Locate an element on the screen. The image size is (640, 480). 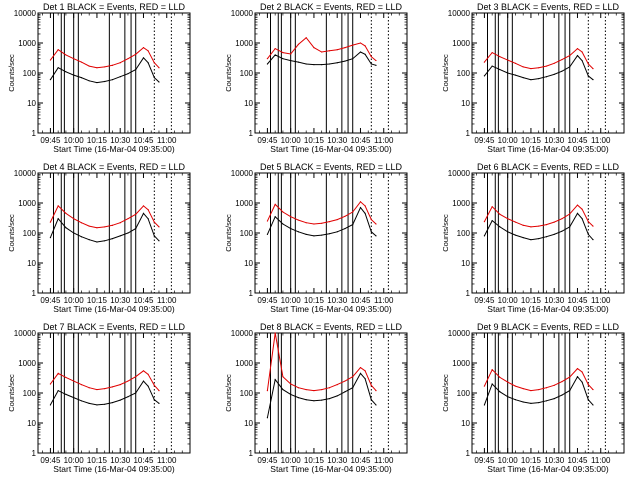
chart-title: Det 6 BLACK = Events, RED = LLD is located at coordinates (548, 167).